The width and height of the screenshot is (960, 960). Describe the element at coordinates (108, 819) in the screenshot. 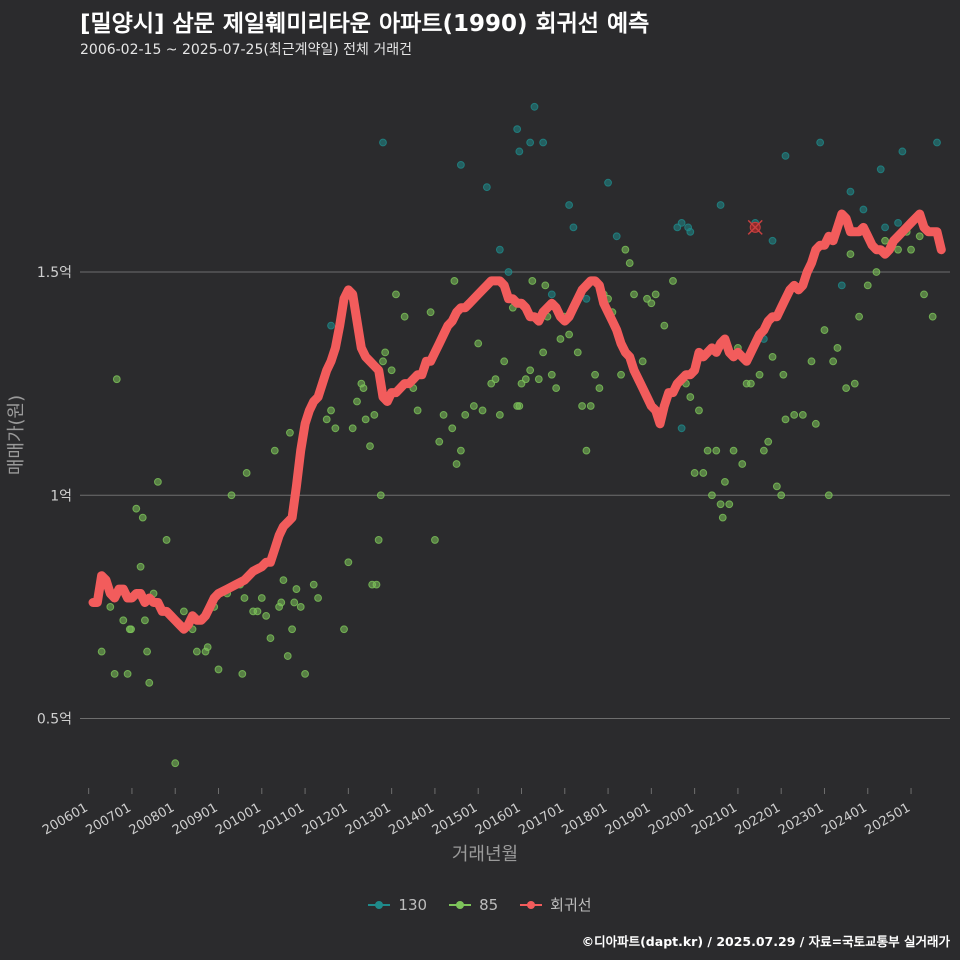

I see `x-tick-label: 200701` at that location.